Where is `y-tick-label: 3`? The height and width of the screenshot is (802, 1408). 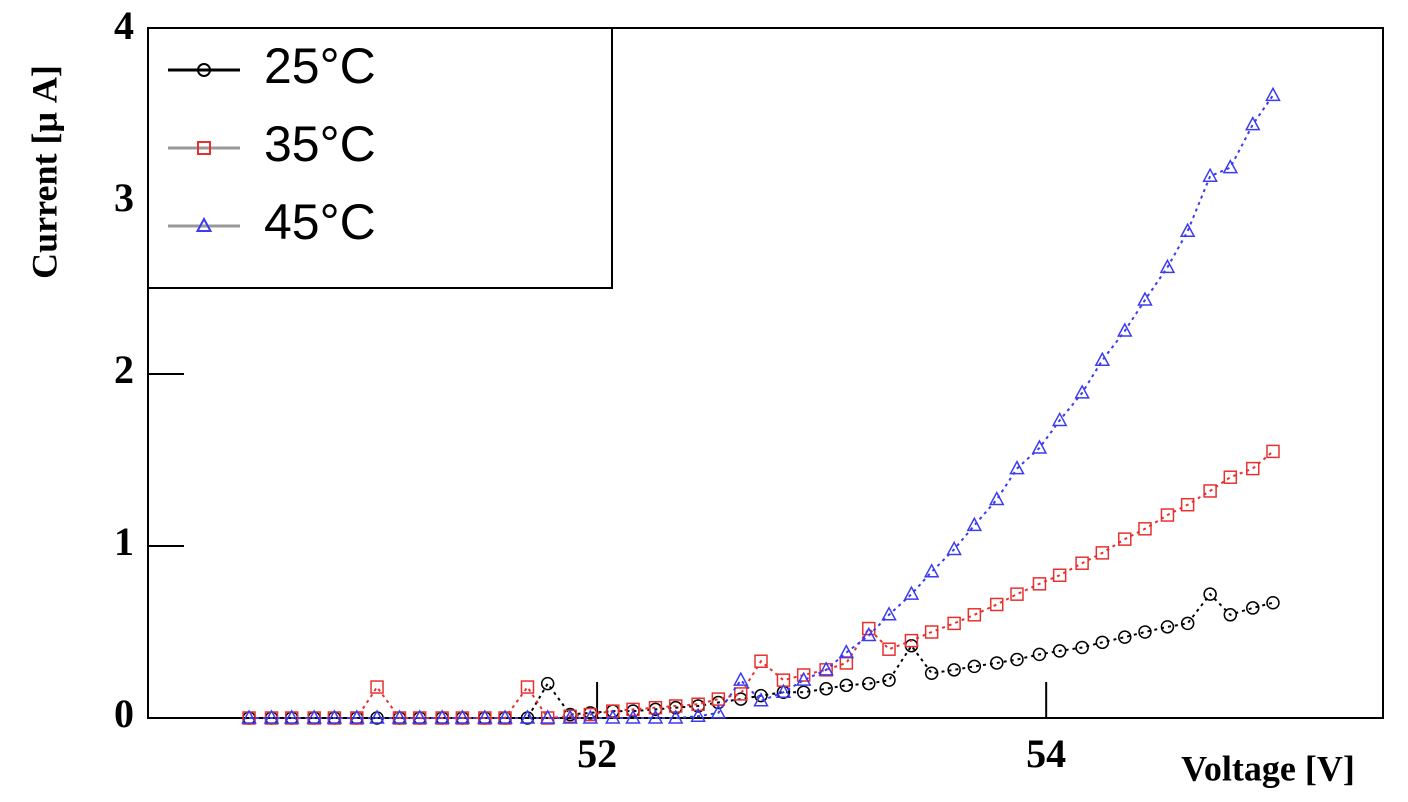 y-tick-label: 3 is located at coordinates (124, 197).